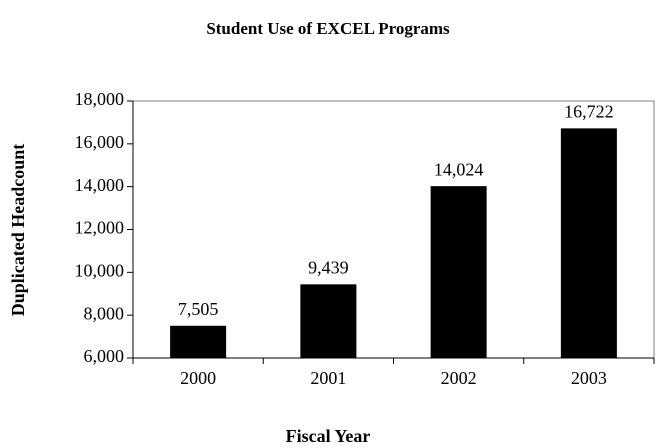  What do you see at coordinates (100, 99) in the screenshot?
I see `y-tick-label: 18,000` at bounding box center [100, 99].